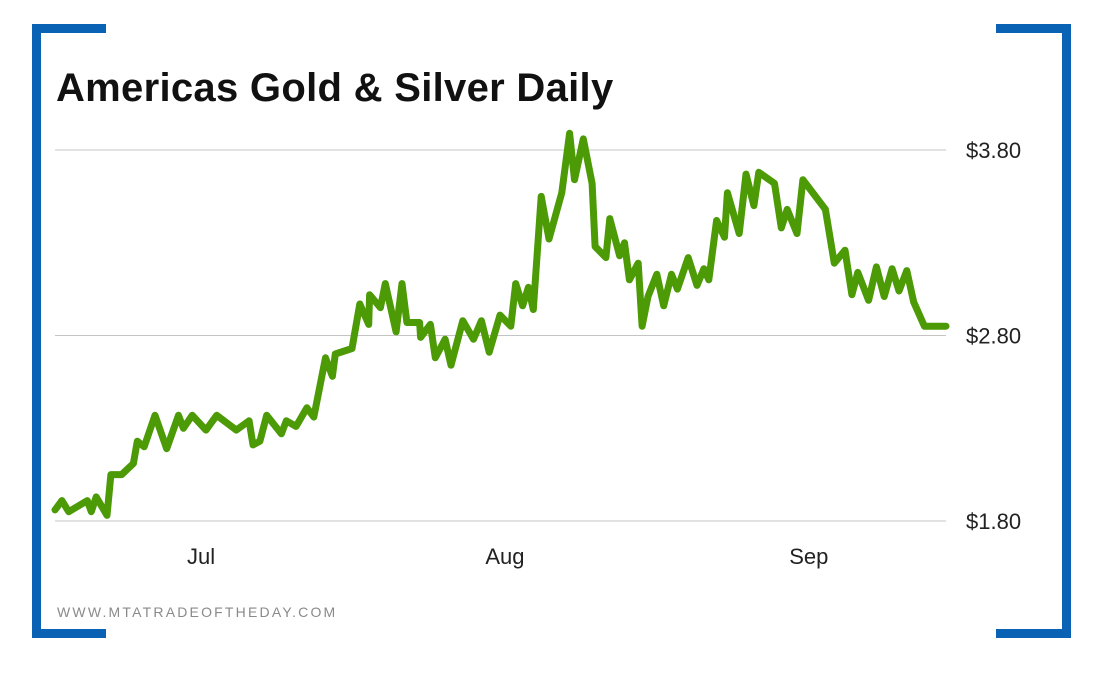 Image resolution: width=1100 pixels, height=673 pixels. I want to click on frame-left-bottom, so click(69, 633).